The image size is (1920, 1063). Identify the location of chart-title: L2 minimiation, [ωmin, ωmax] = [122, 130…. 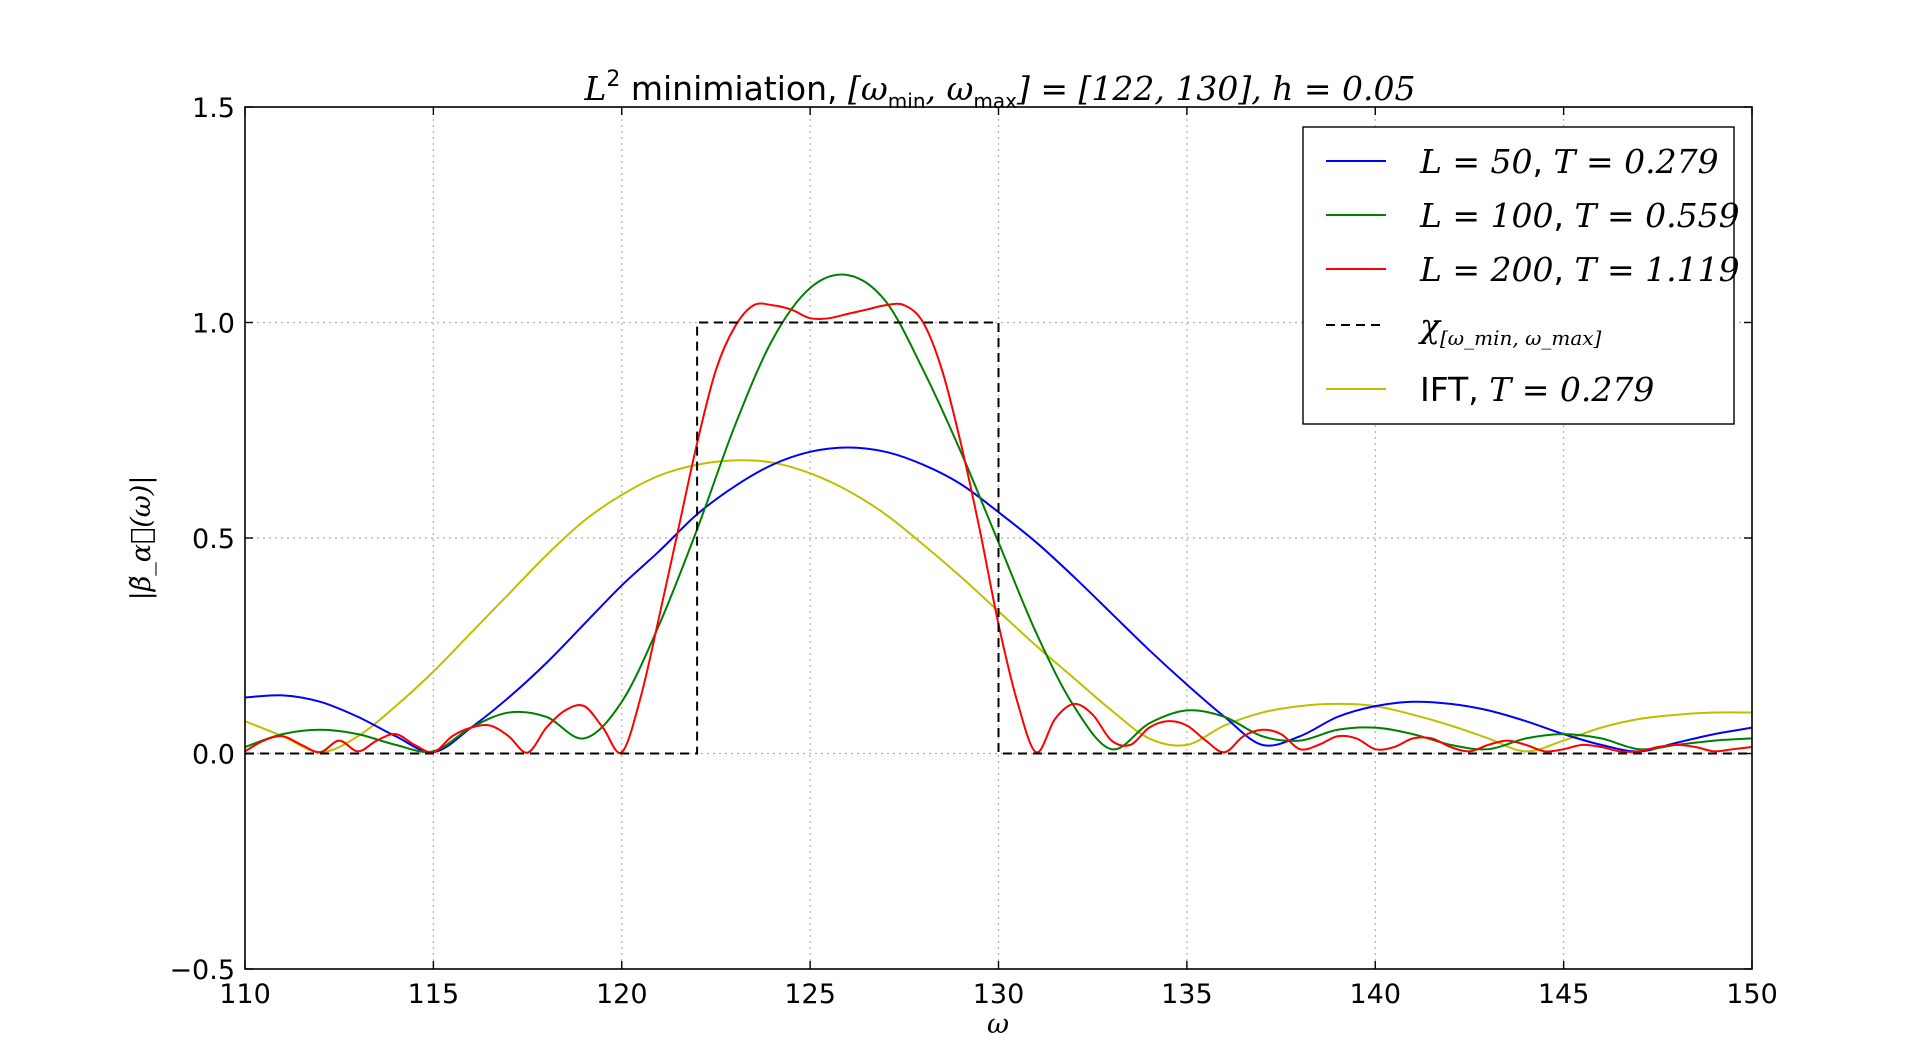
(999, 90).